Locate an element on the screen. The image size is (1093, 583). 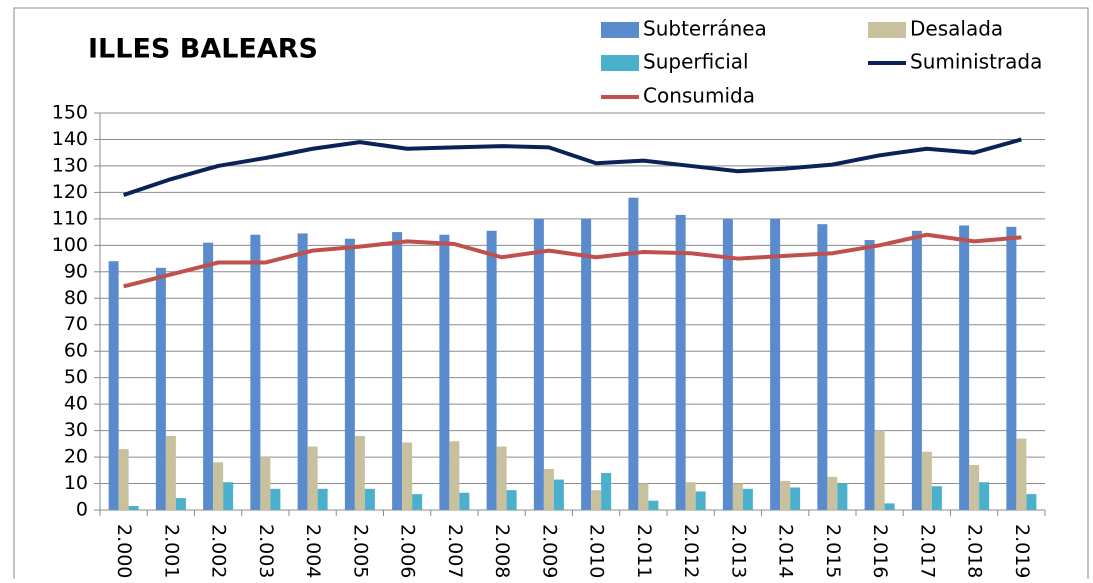
legend-label: Suministrada is located at coordinates (976, 62).